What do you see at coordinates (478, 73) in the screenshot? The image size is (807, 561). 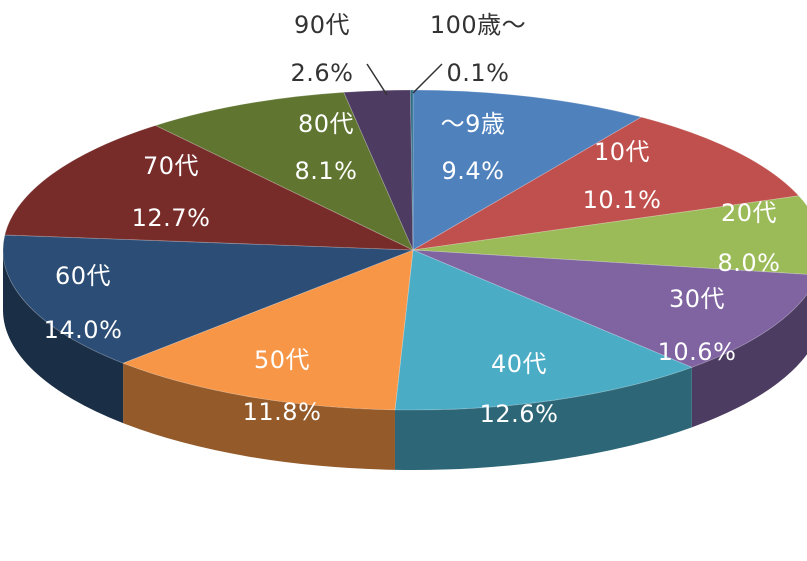 I see `slice-label-10-percent: 0.1%` at bounding box center [478, 73].